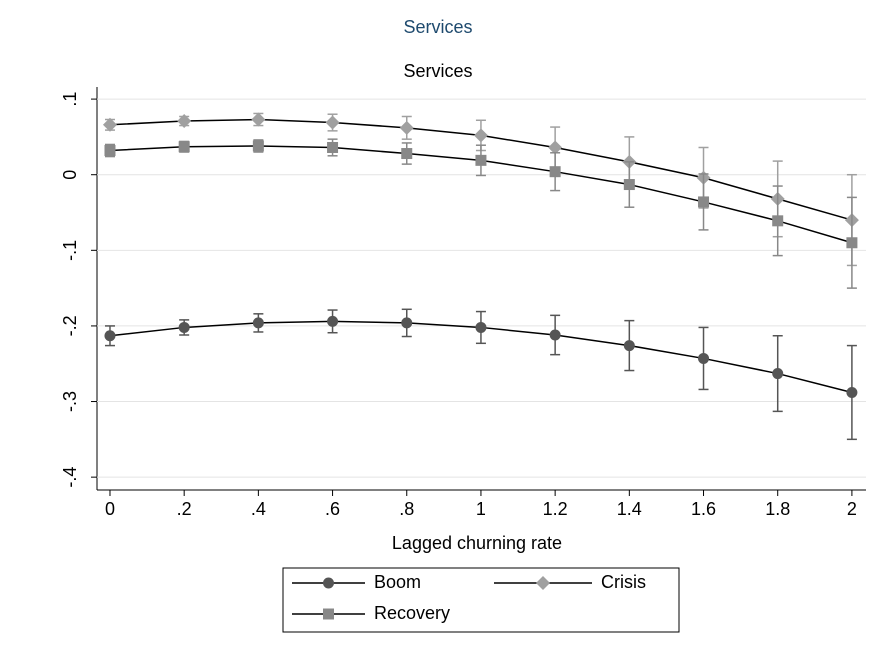 The height and width of the screenshot is (659, 877). I want to click on legend-label: Boom, so click(397, 582).